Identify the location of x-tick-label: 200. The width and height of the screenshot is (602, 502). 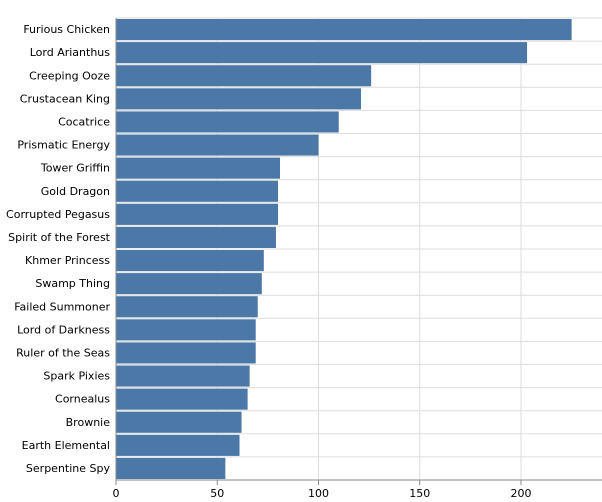
(521, 493).